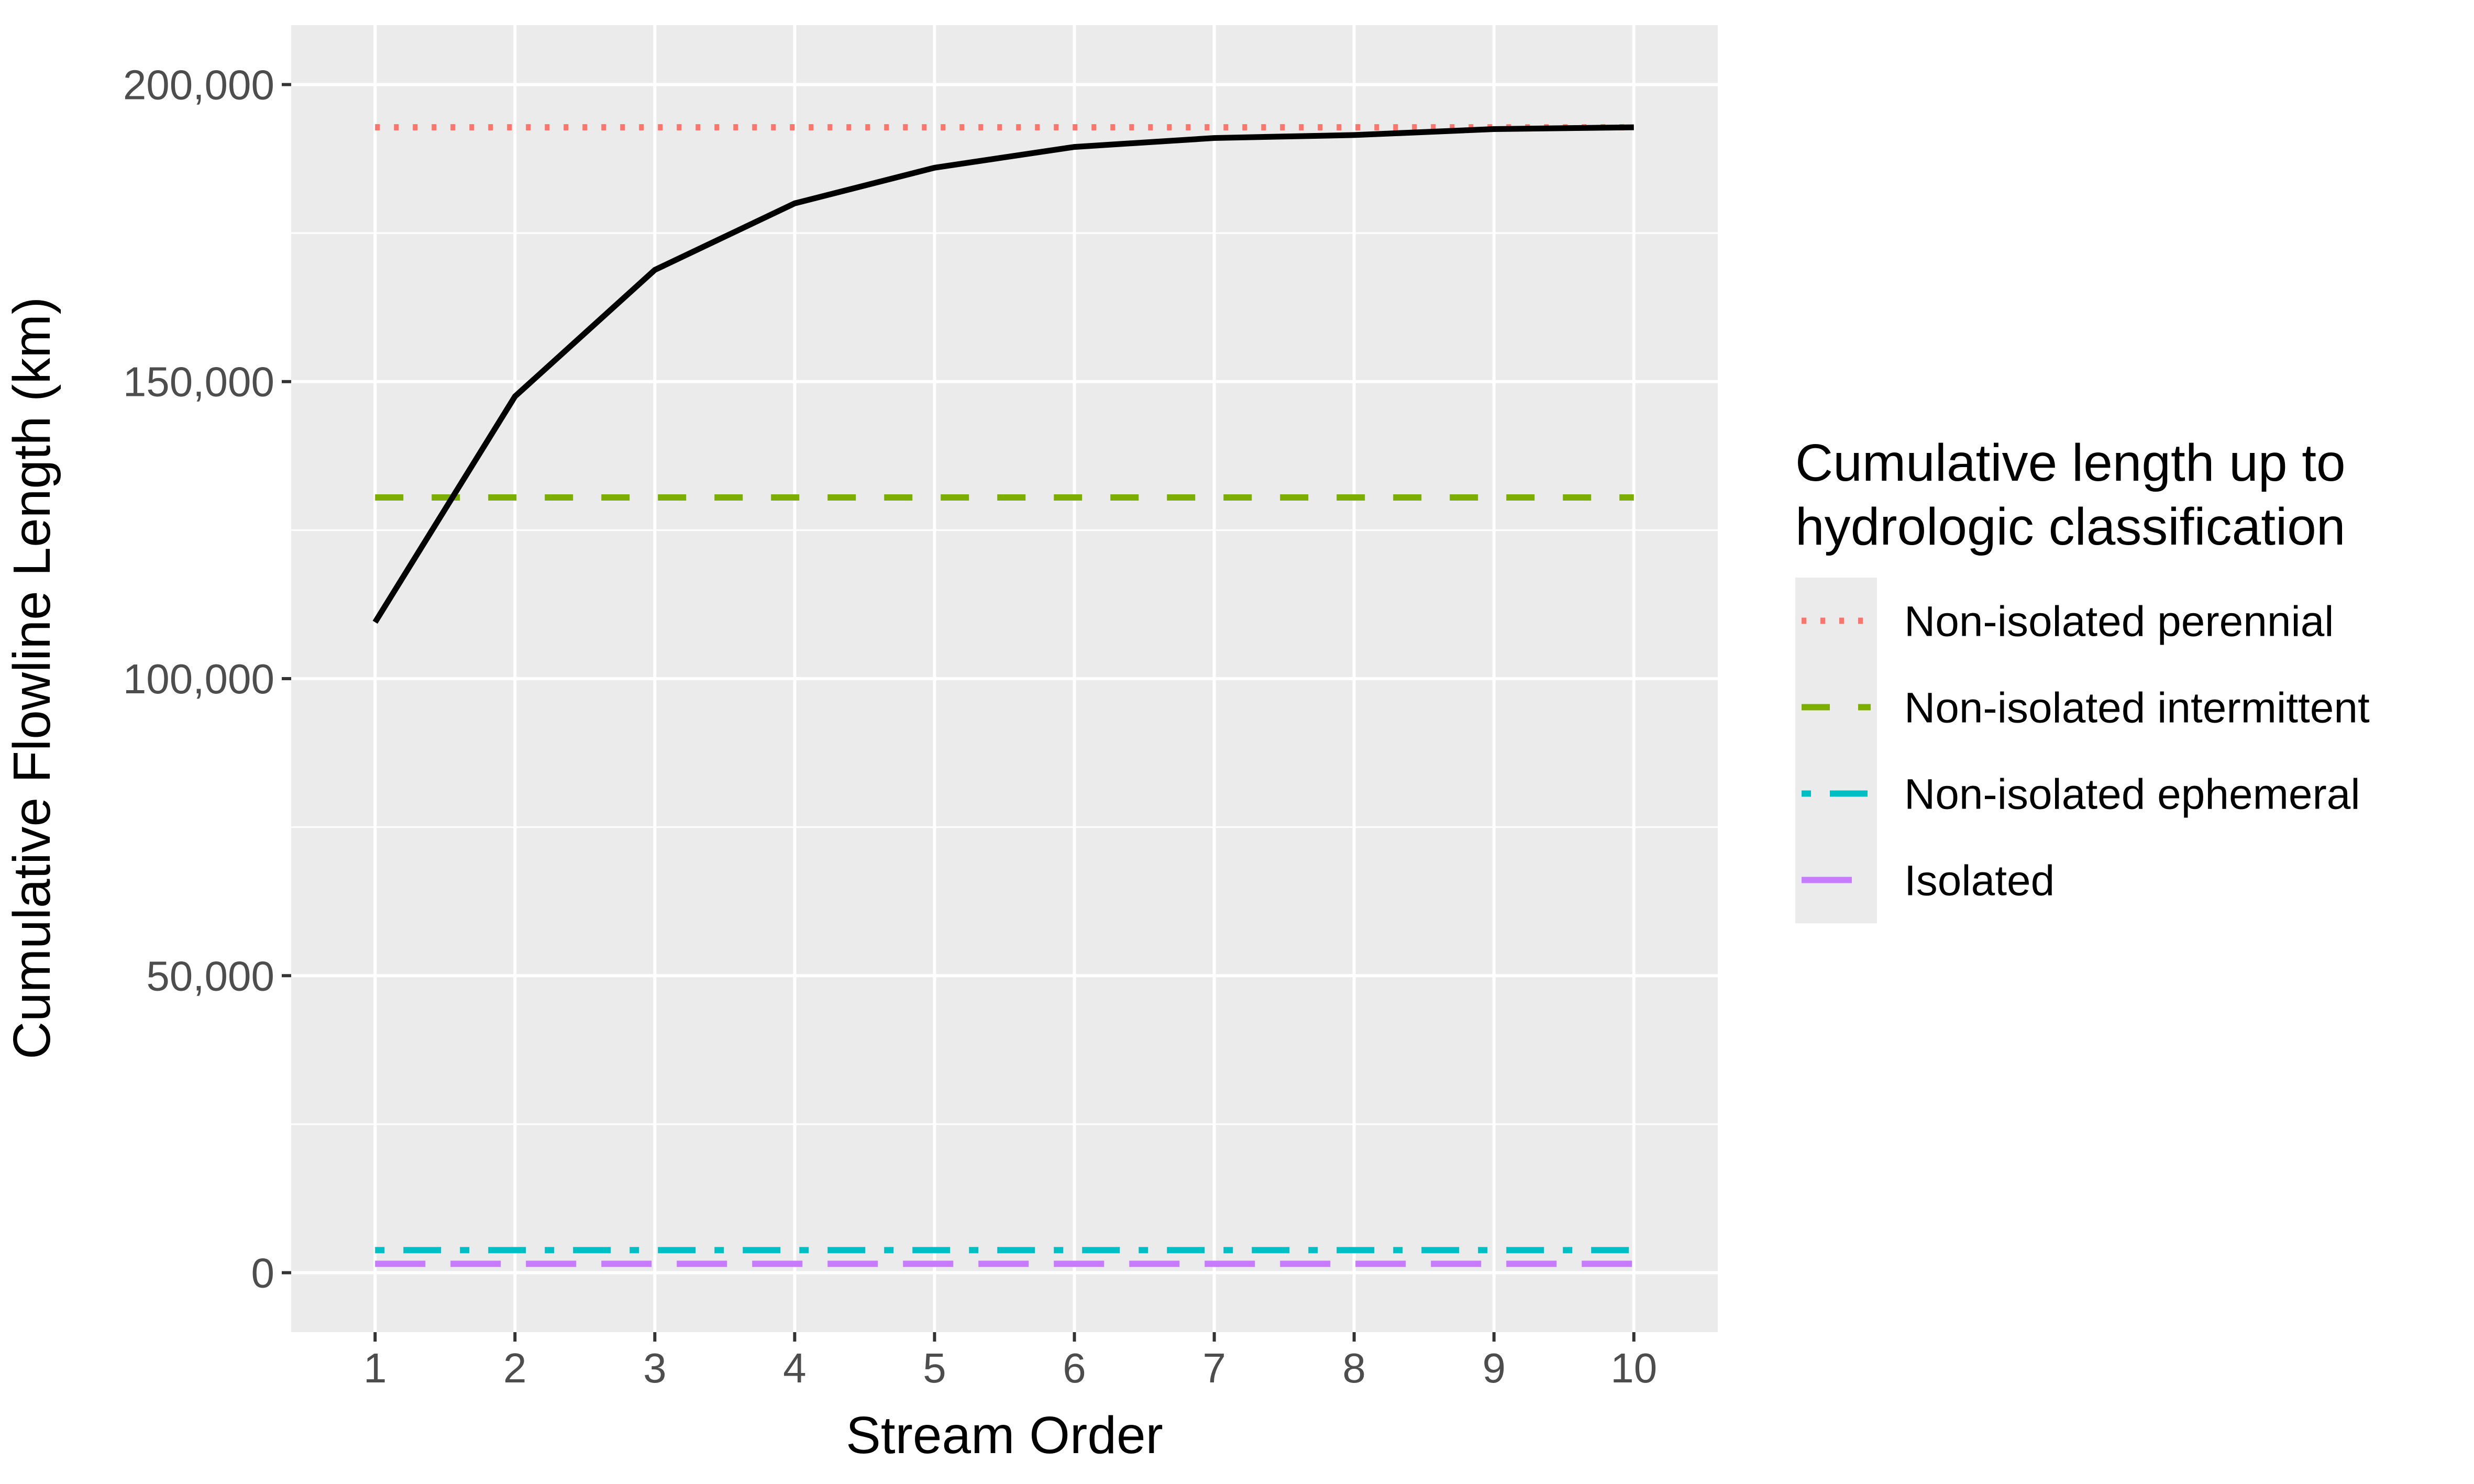 This screenshot has width=2474, height=1484. What do you see at coordinates (198, 84) in the screenshot?
I see `y-tick-label: 200,000` at bounding box center [198, 84].